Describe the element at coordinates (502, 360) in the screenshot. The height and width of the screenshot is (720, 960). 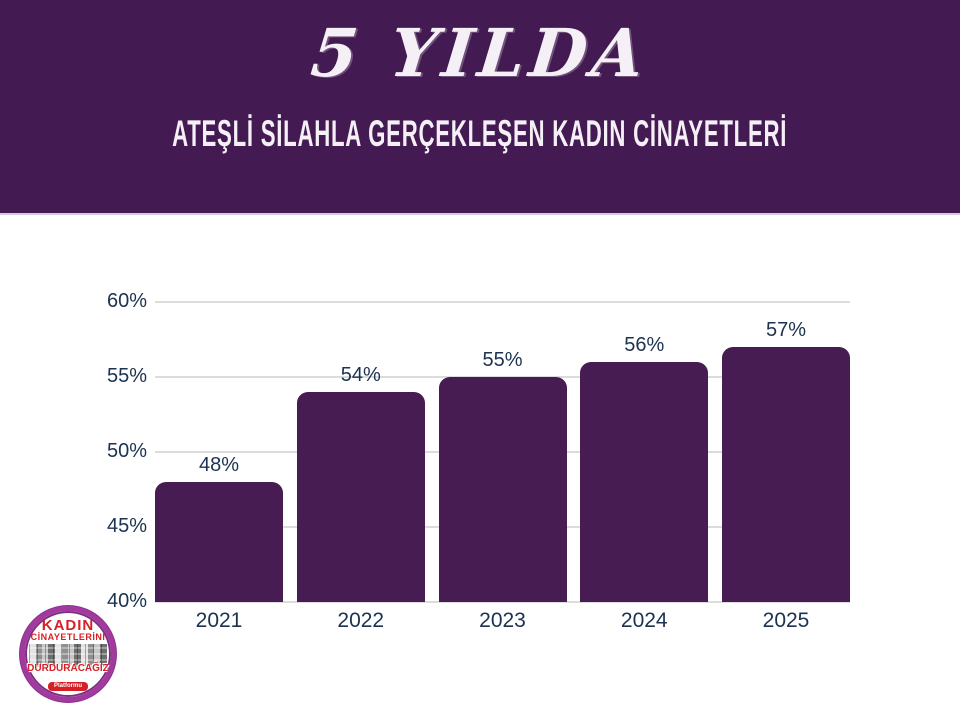
I see `bar-value-label: 55%` at that location.